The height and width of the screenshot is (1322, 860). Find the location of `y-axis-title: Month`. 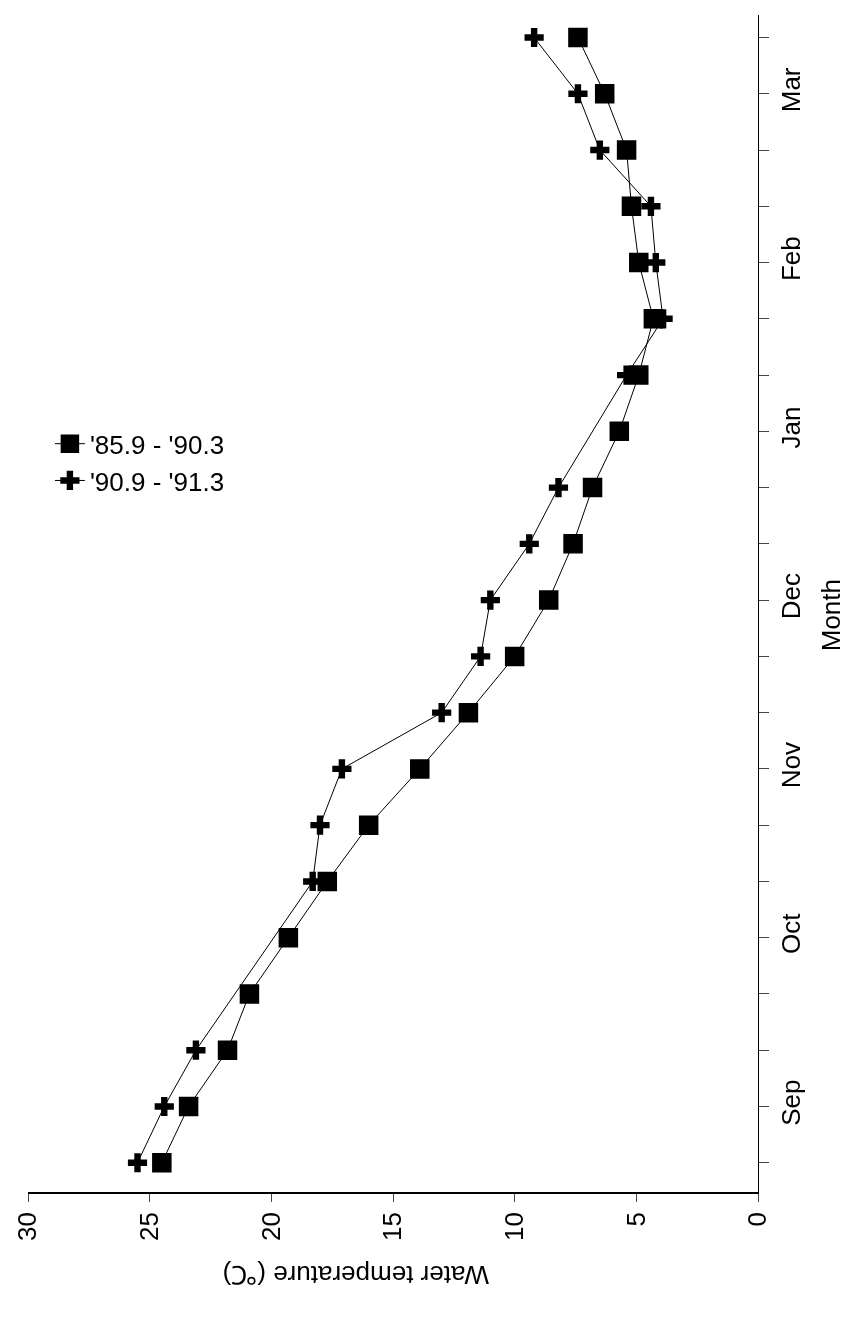

y-axis-title: Month is located at coordinates (830, 615).